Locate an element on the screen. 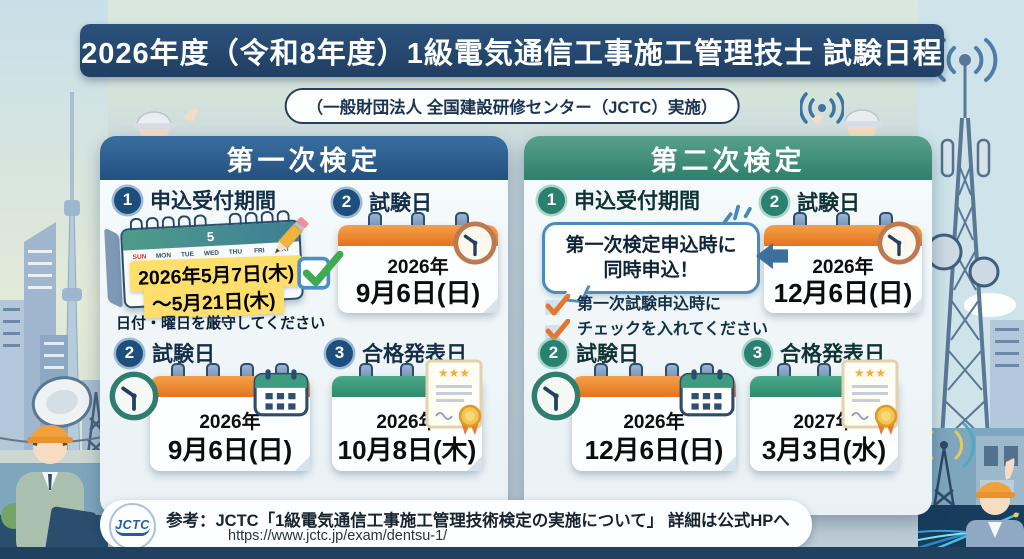 Image resolution: width=1024 pixels, height=559 pixels. bubble-line1: 第一次検定申込時に is located at coordinates (651, 245).